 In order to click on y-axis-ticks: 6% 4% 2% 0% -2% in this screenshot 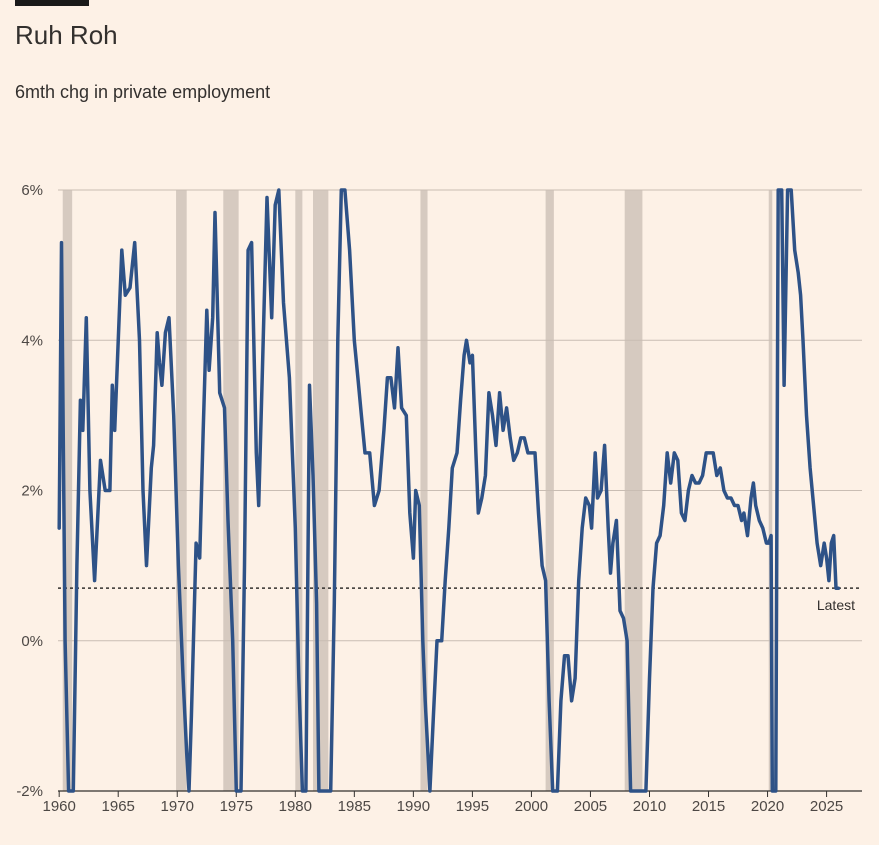, I will do `click(29, 491)`.